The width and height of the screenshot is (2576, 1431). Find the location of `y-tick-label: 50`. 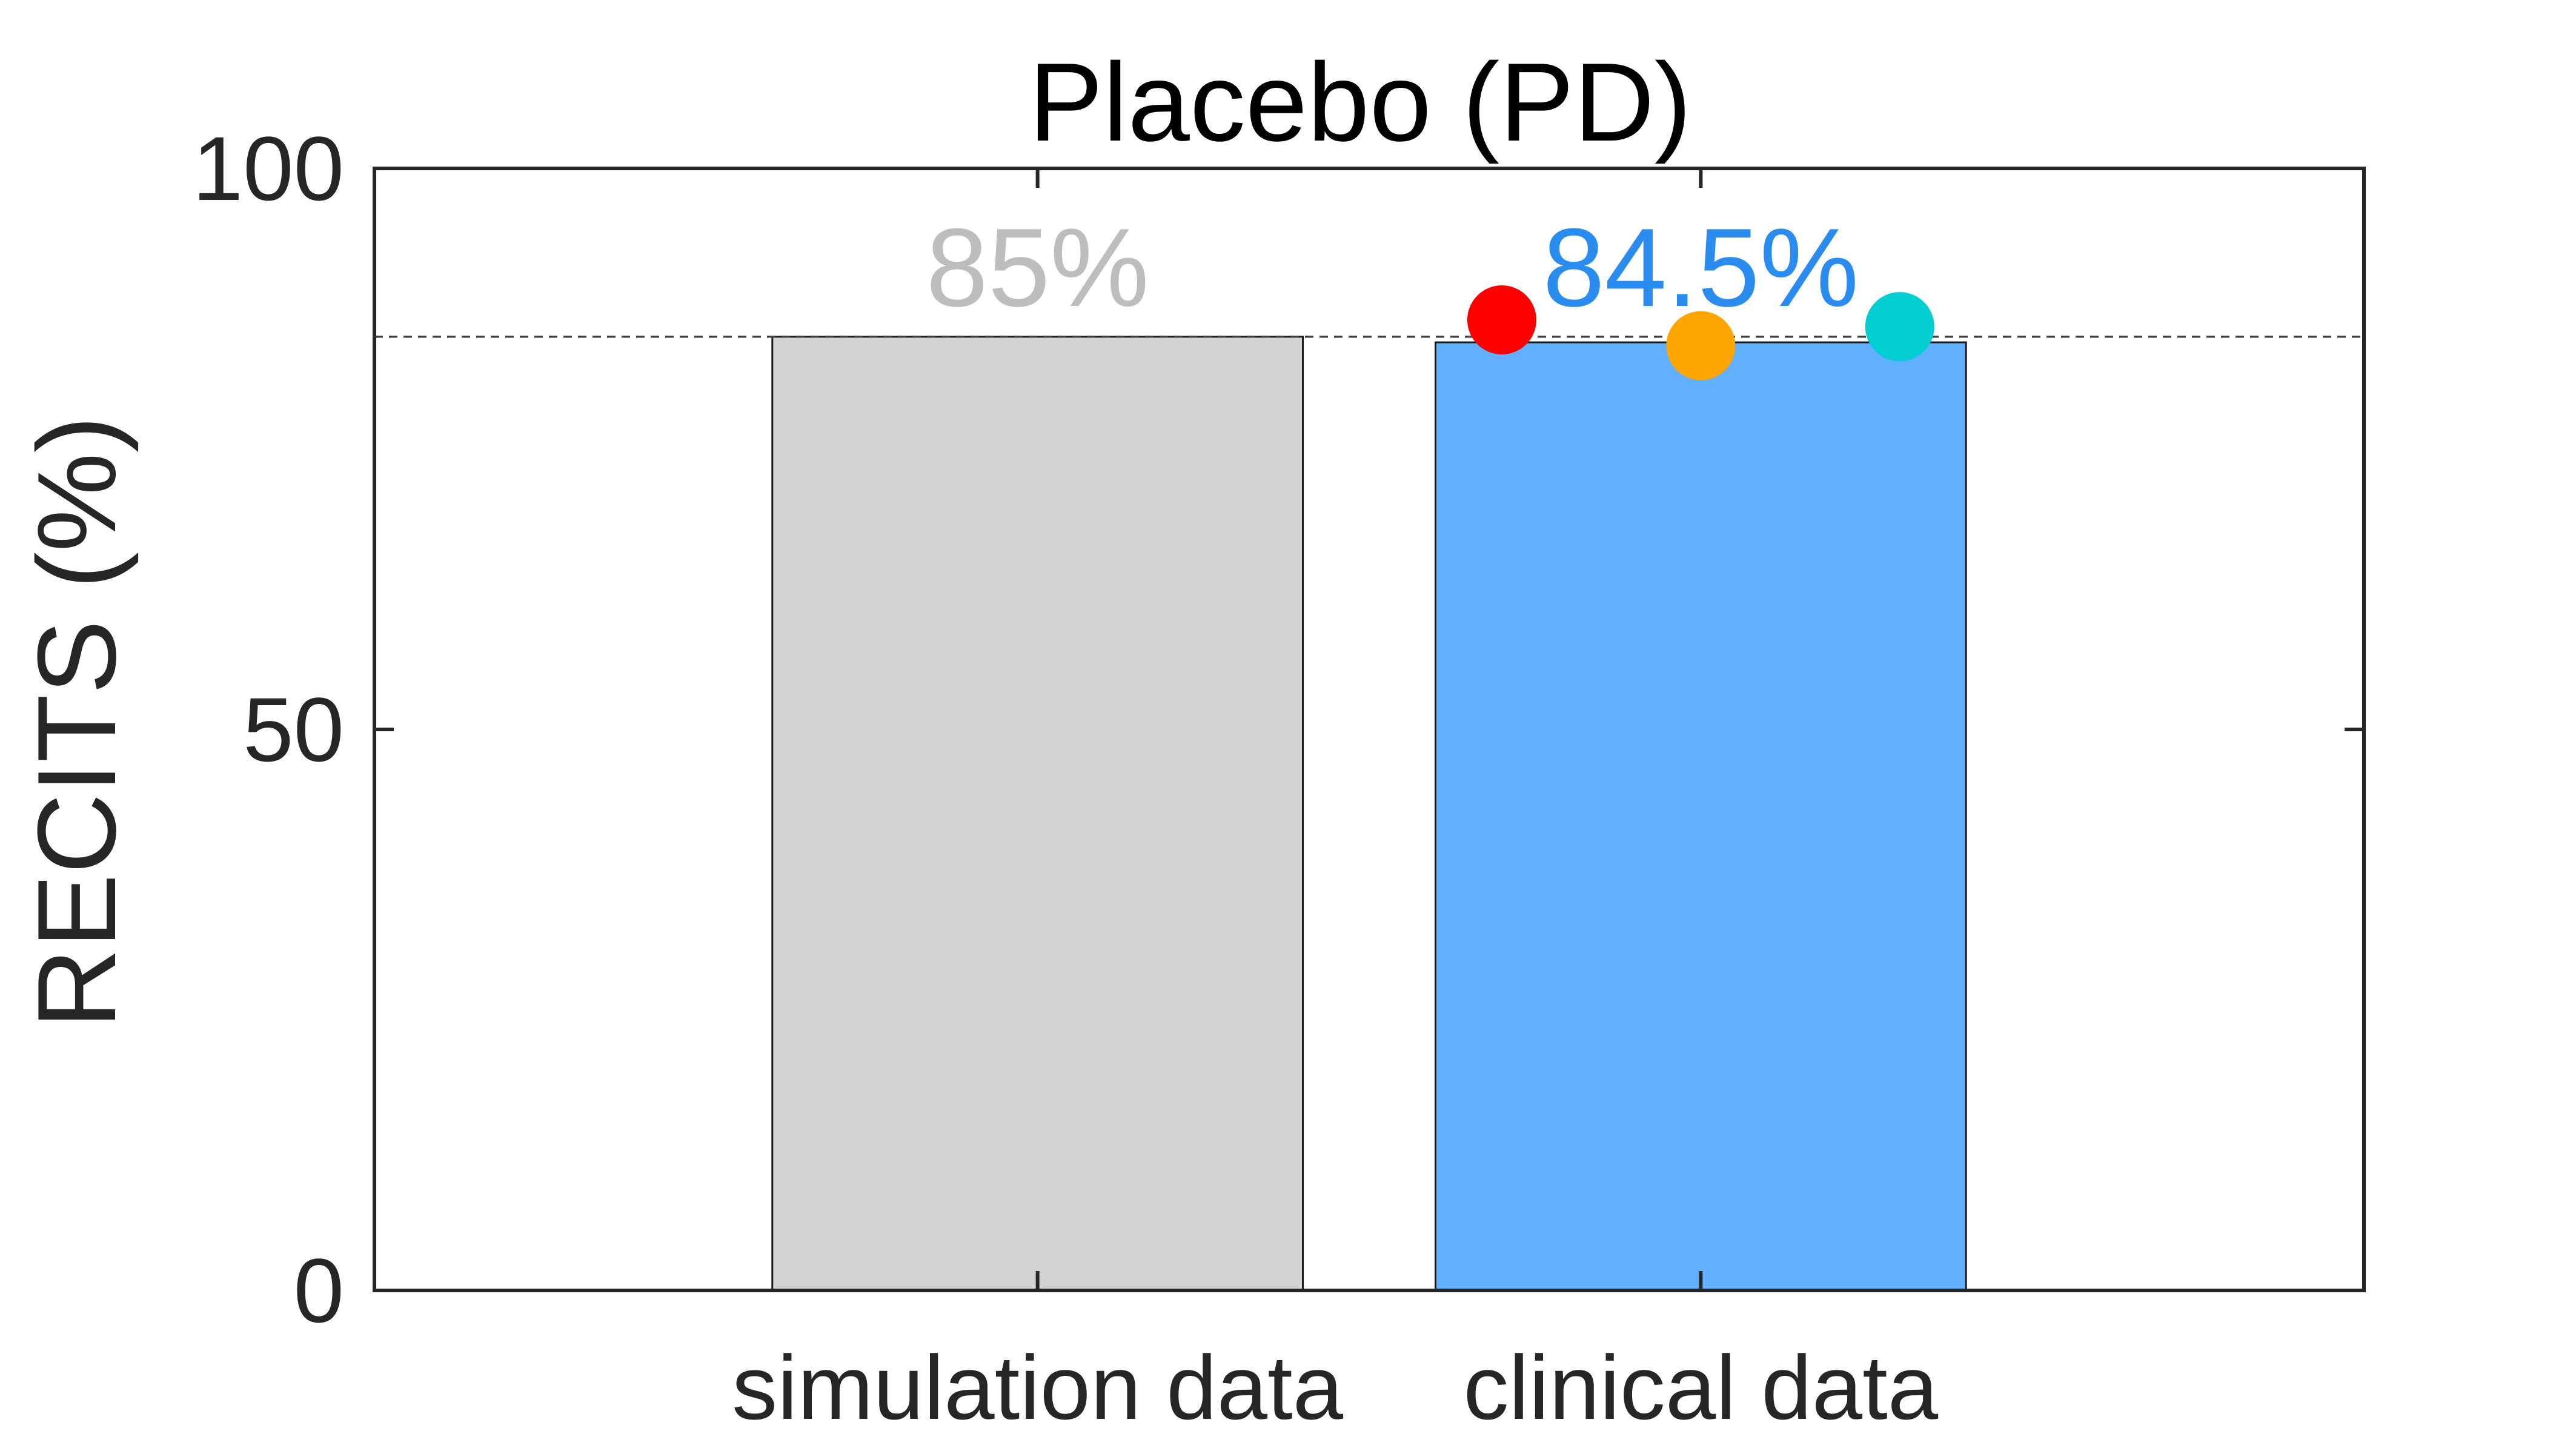

y-tick-label: 50 is located at coordinates (293, 729).